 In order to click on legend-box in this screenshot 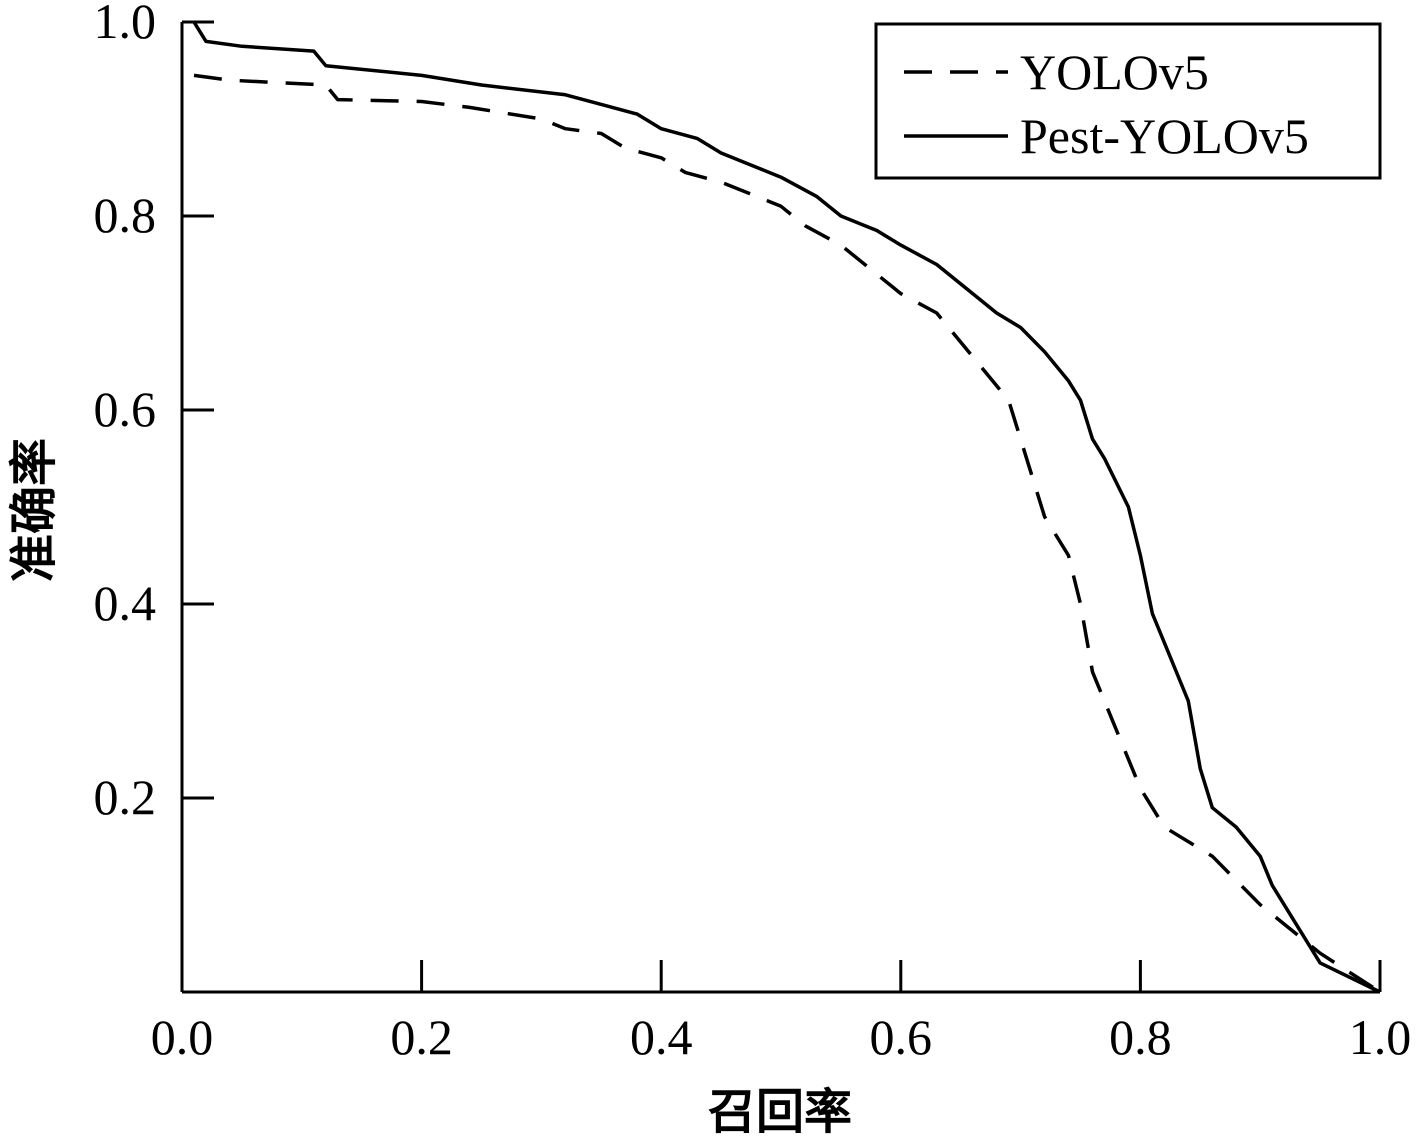, I will do `click(1128, 101)`.